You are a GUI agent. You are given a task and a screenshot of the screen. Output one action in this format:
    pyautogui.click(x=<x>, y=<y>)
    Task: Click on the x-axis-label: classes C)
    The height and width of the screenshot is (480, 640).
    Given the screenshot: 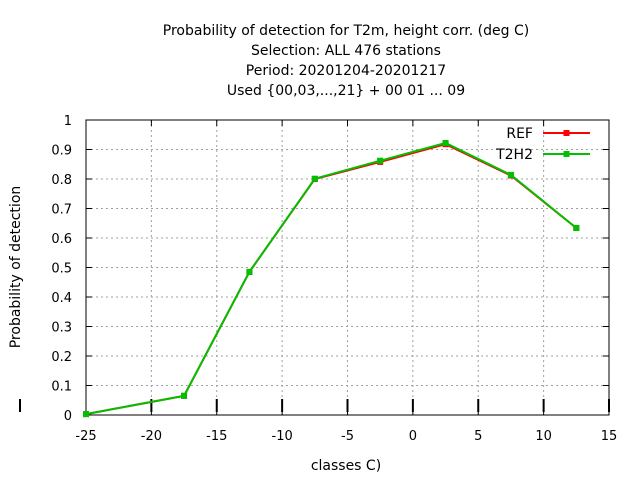 What is the action you would take?
    pyautogui.click(x=346, y=466)
    